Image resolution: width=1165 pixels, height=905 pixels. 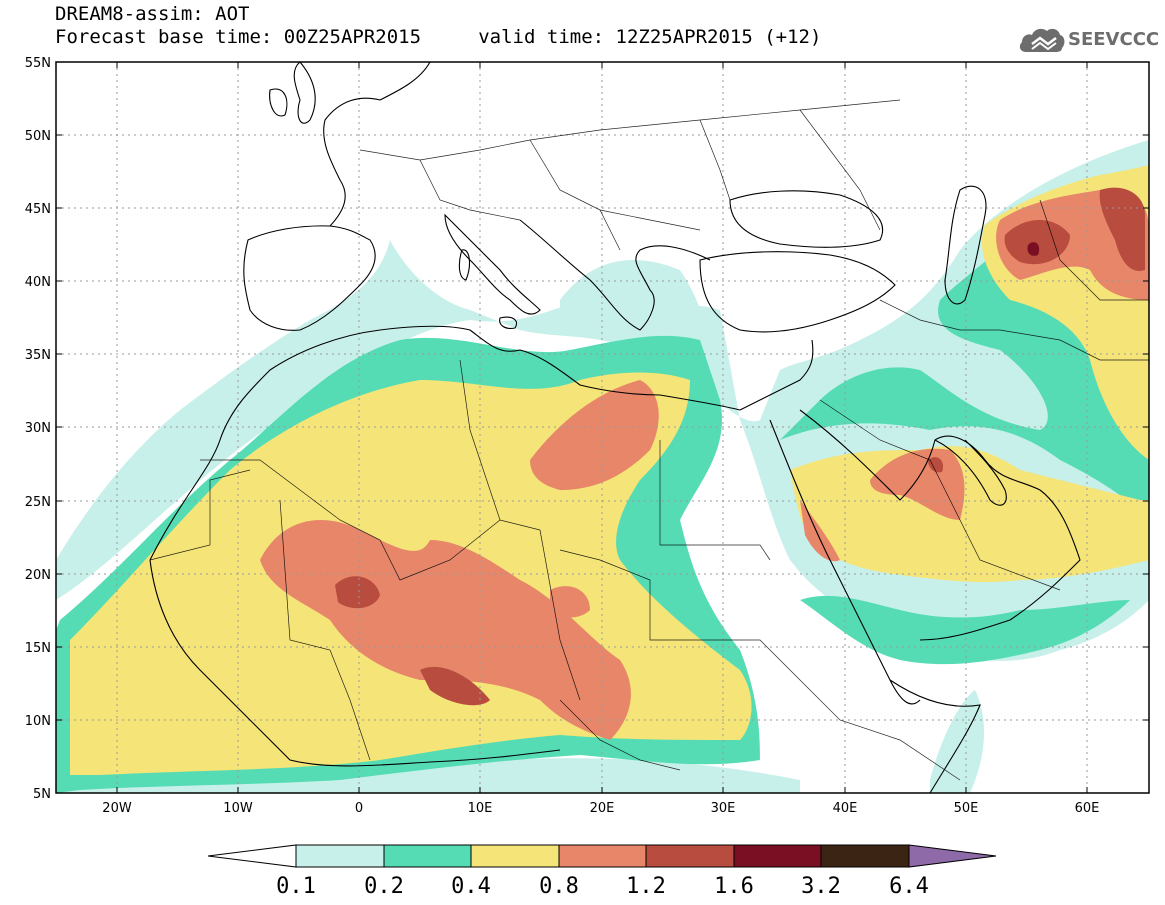 I want to click on colorbar-label: 0.1, so click(x=296, y=886).